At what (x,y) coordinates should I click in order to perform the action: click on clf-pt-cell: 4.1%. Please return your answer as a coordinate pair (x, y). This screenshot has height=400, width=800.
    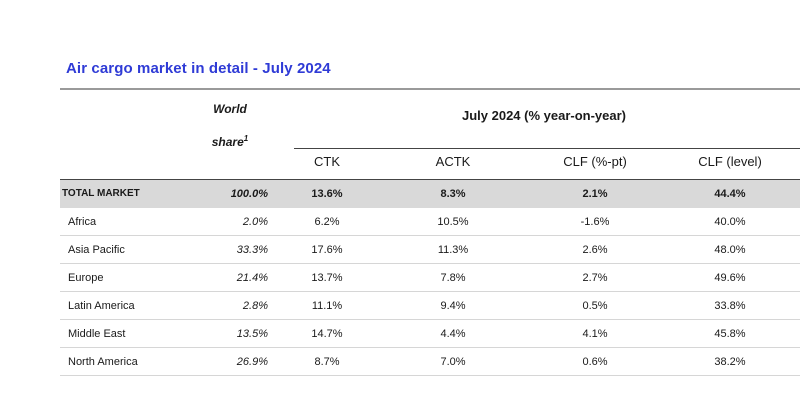
    Looking at the image, I should click on (595, 334).